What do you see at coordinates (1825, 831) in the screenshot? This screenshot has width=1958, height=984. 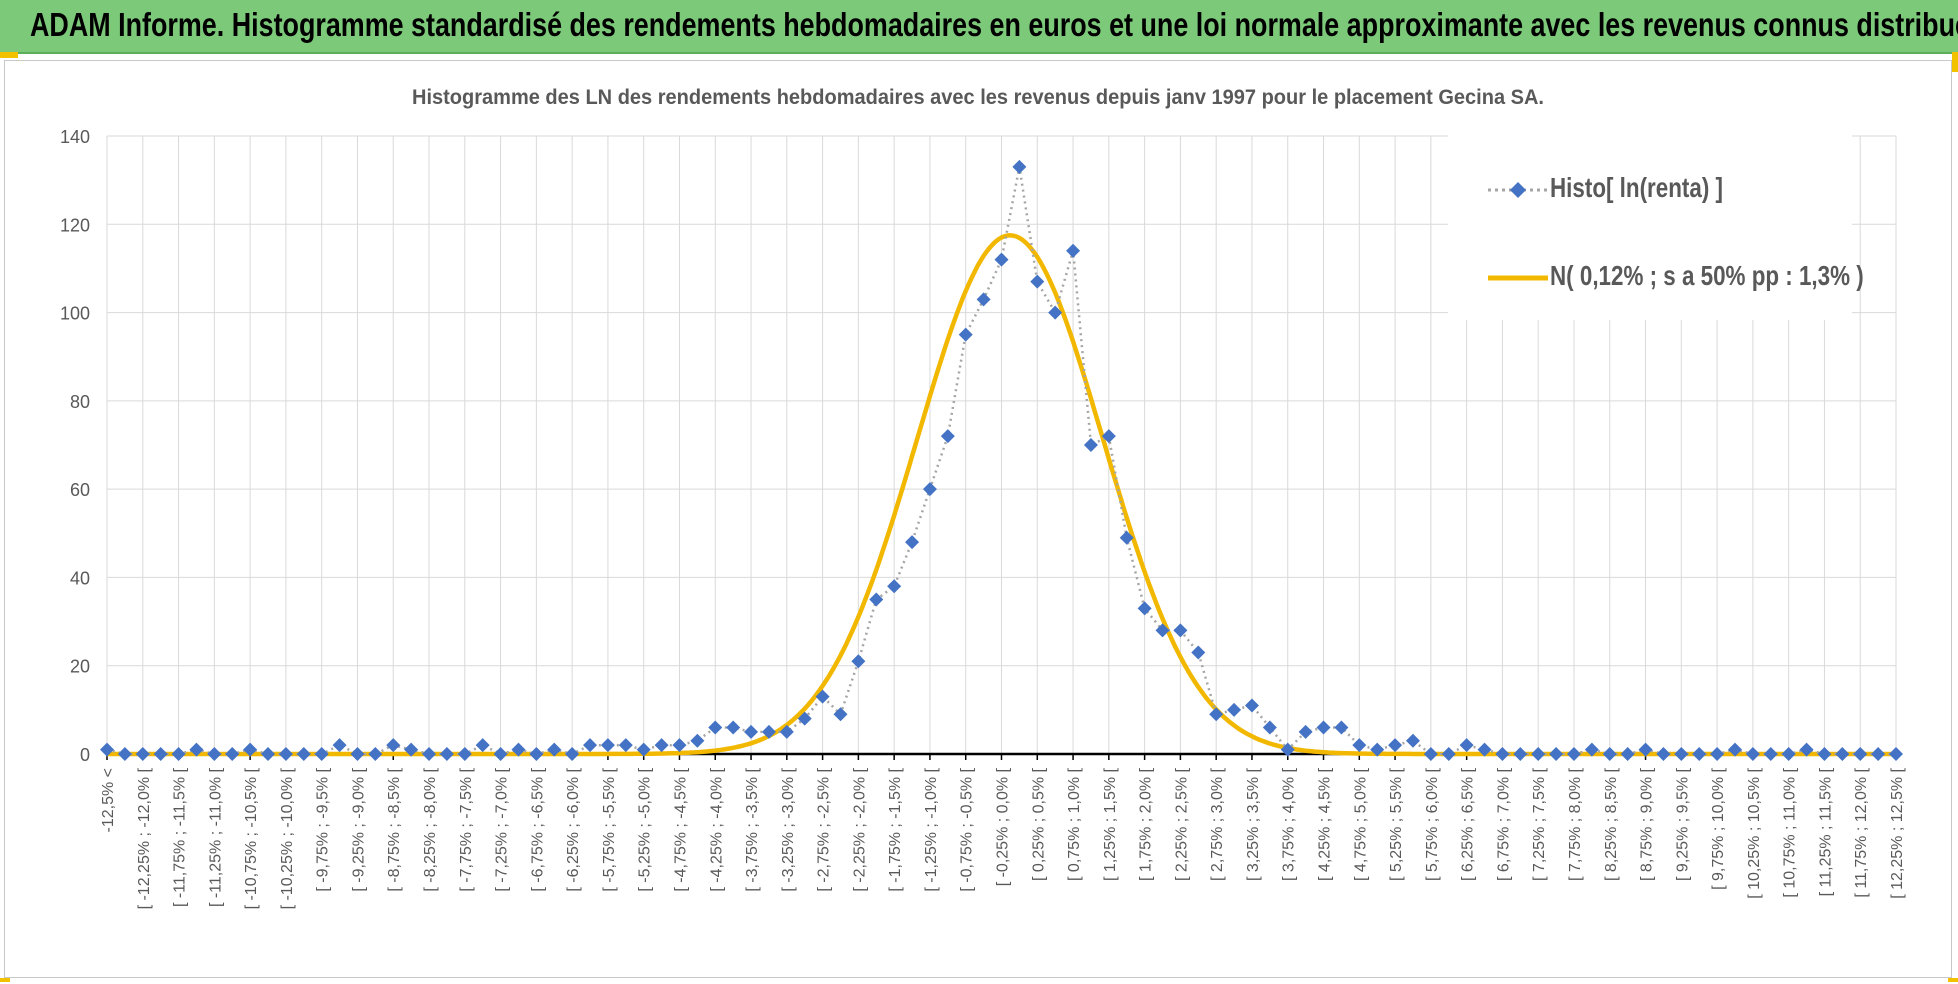 I see `x-tick-label: [ 11,25% ; 11,5% [` at bounding box center [1825, 831].